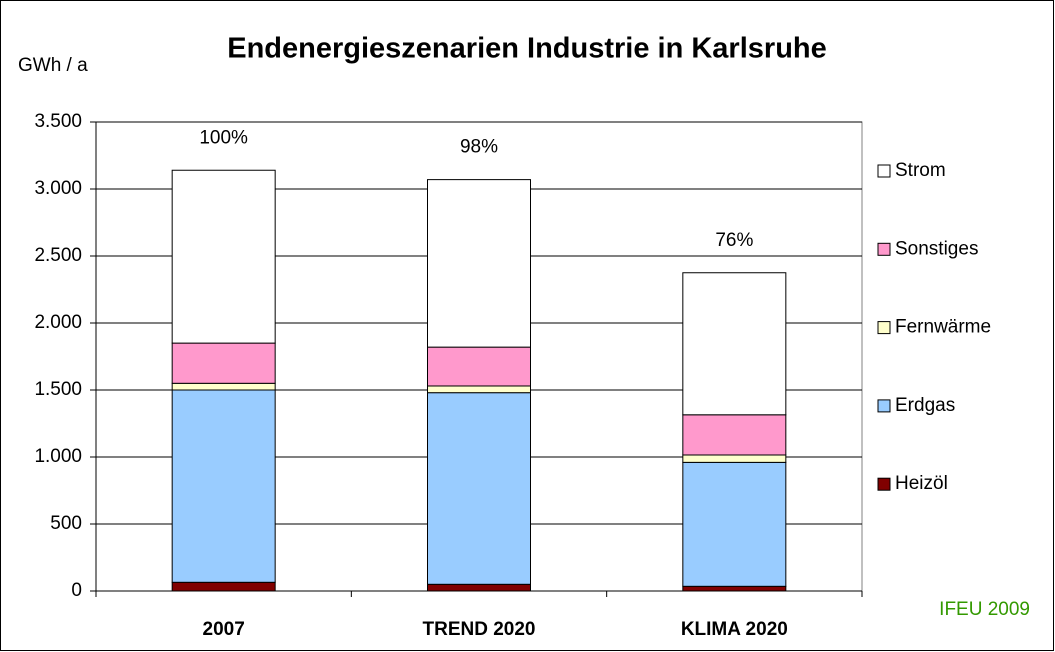 This screenshot has height=652, width=1055. Describe the element at coordinates (734, 240) in the screenshot. I see `annotation: 76%` at that location.